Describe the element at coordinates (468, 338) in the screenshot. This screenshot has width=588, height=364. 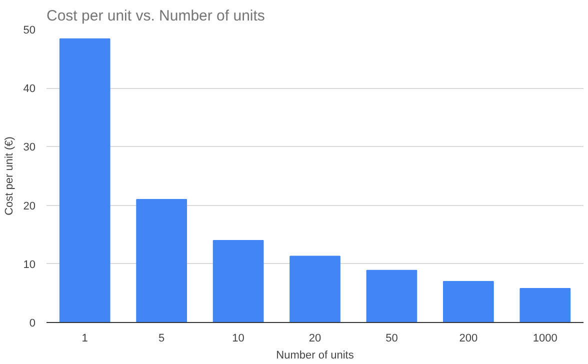
I see `x-tick-label: 200` at that location.